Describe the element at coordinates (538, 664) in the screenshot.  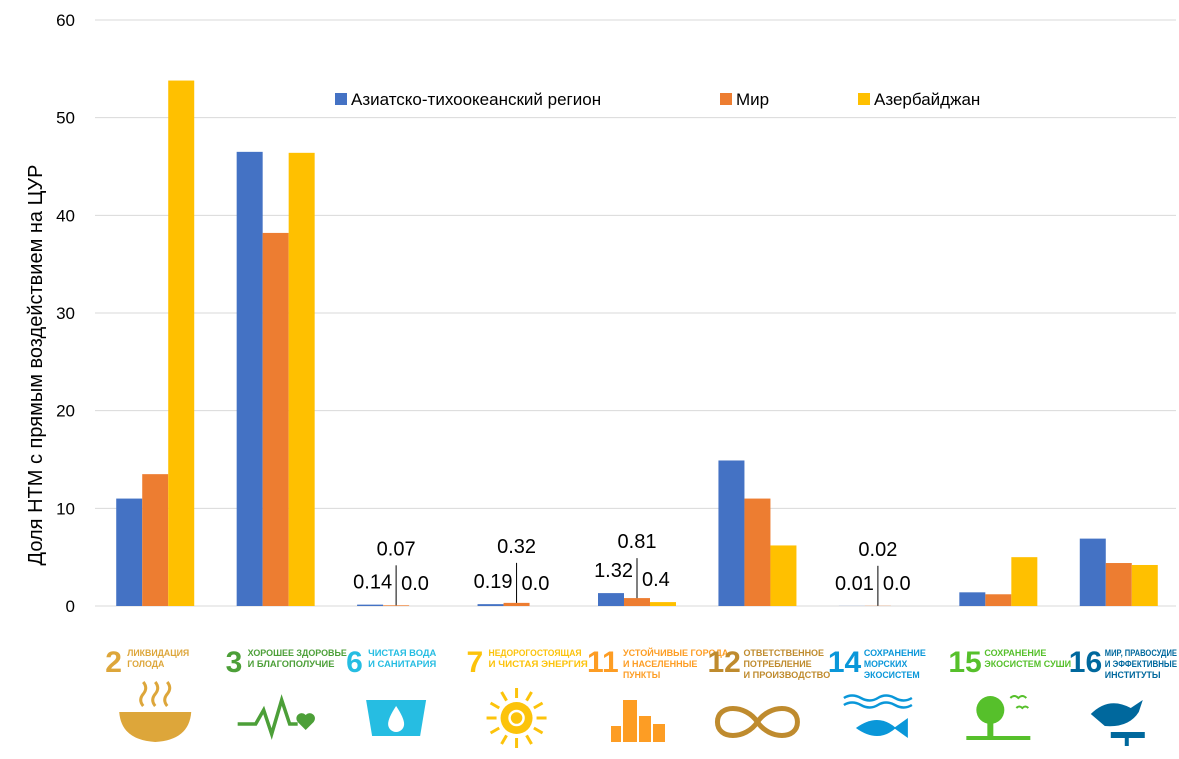
I see `sdg-caption-line: И ЧИСТАЯ ЭНЕРГИЯ` at that location.